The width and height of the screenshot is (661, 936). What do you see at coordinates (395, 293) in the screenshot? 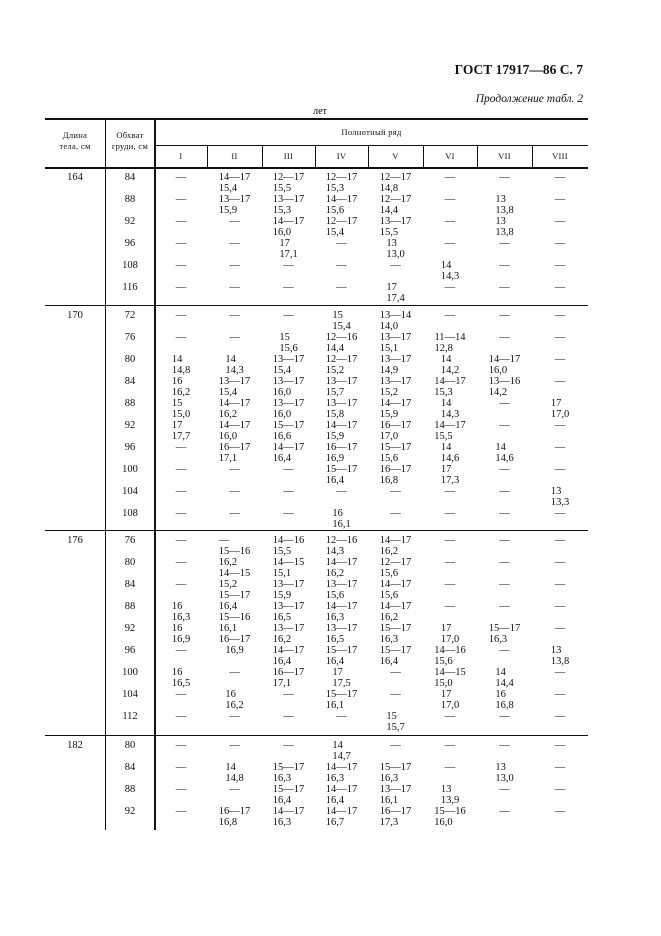
I see `cell-values: 17 17,4` at bounding box center [395, 293].